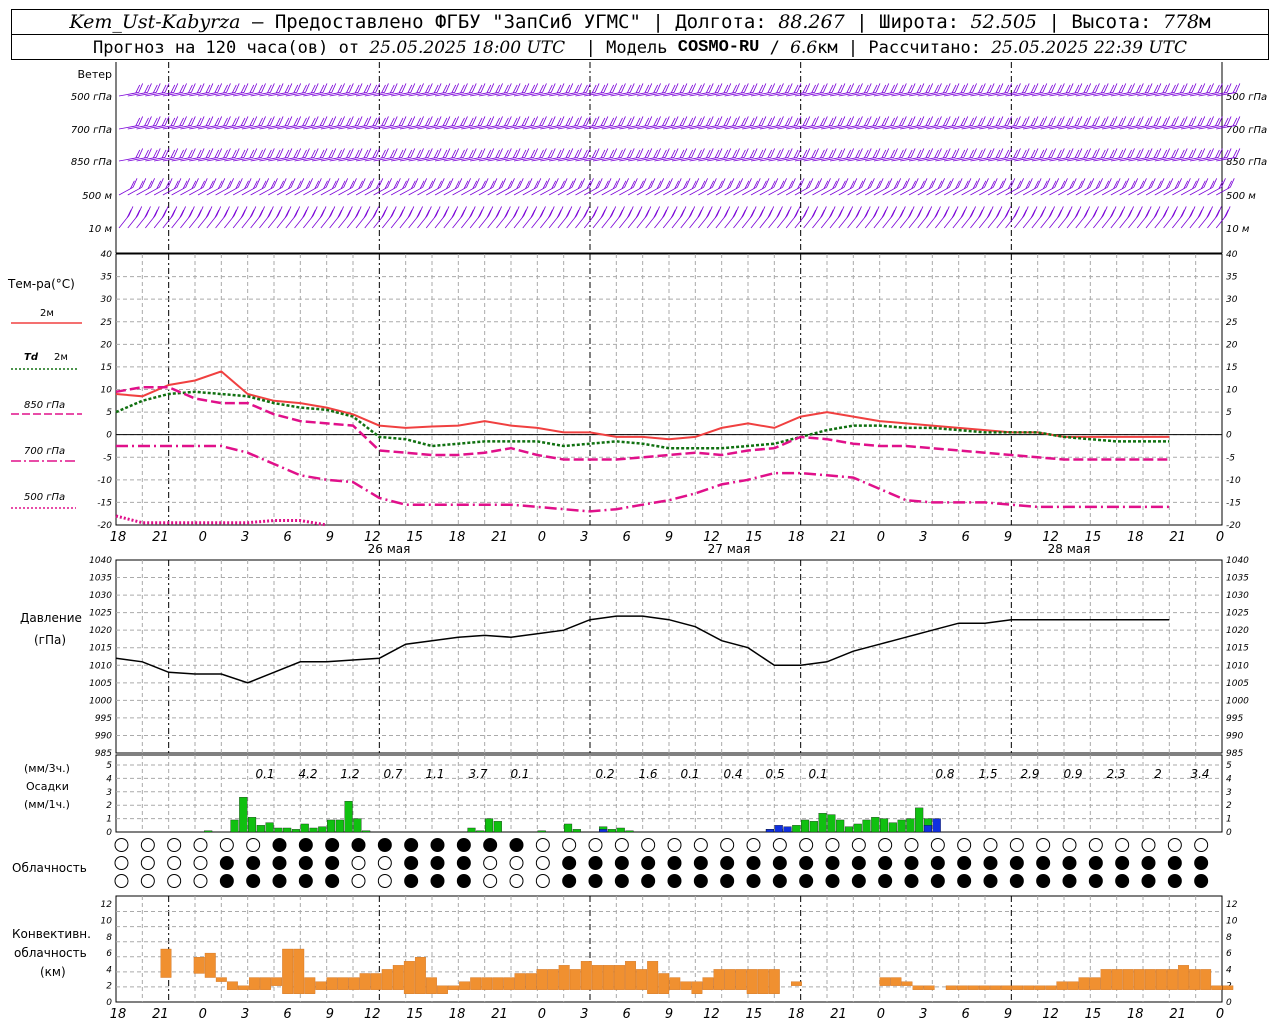 This screenshot has width=1280, height=1024. I want to click on temp-tick-right: 0, so click(1229, 436).